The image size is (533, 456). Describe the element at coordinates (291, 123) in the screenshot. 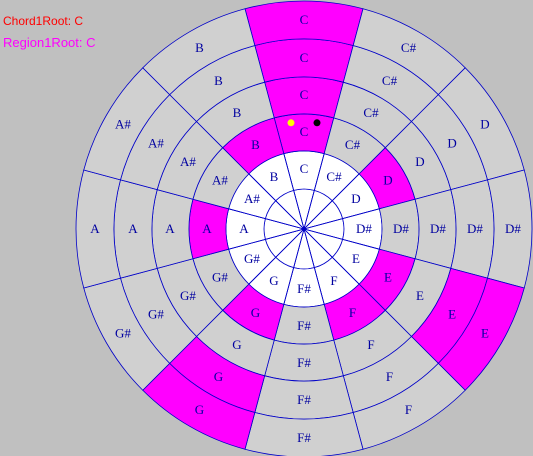

I see `yellow-marker` at that location.